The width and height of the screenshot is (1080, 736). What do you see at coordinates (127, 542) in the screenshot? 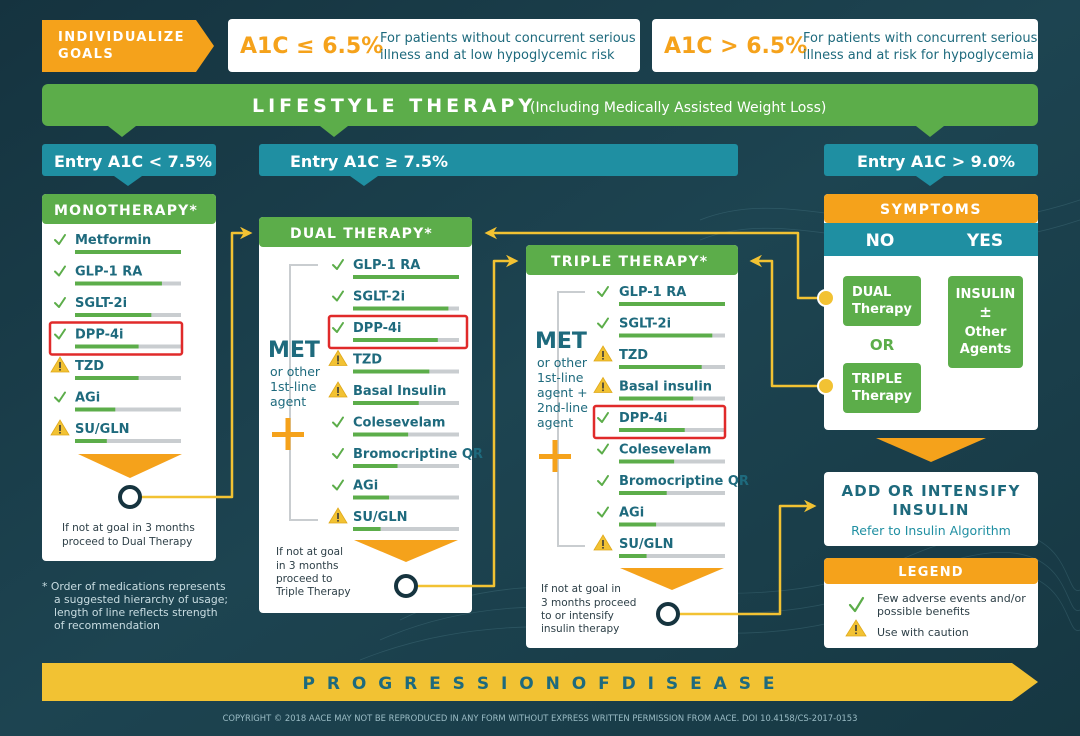
I see `monotherapy-note-2: proceed to Dual Therapy` at bounding box center [127, 542].